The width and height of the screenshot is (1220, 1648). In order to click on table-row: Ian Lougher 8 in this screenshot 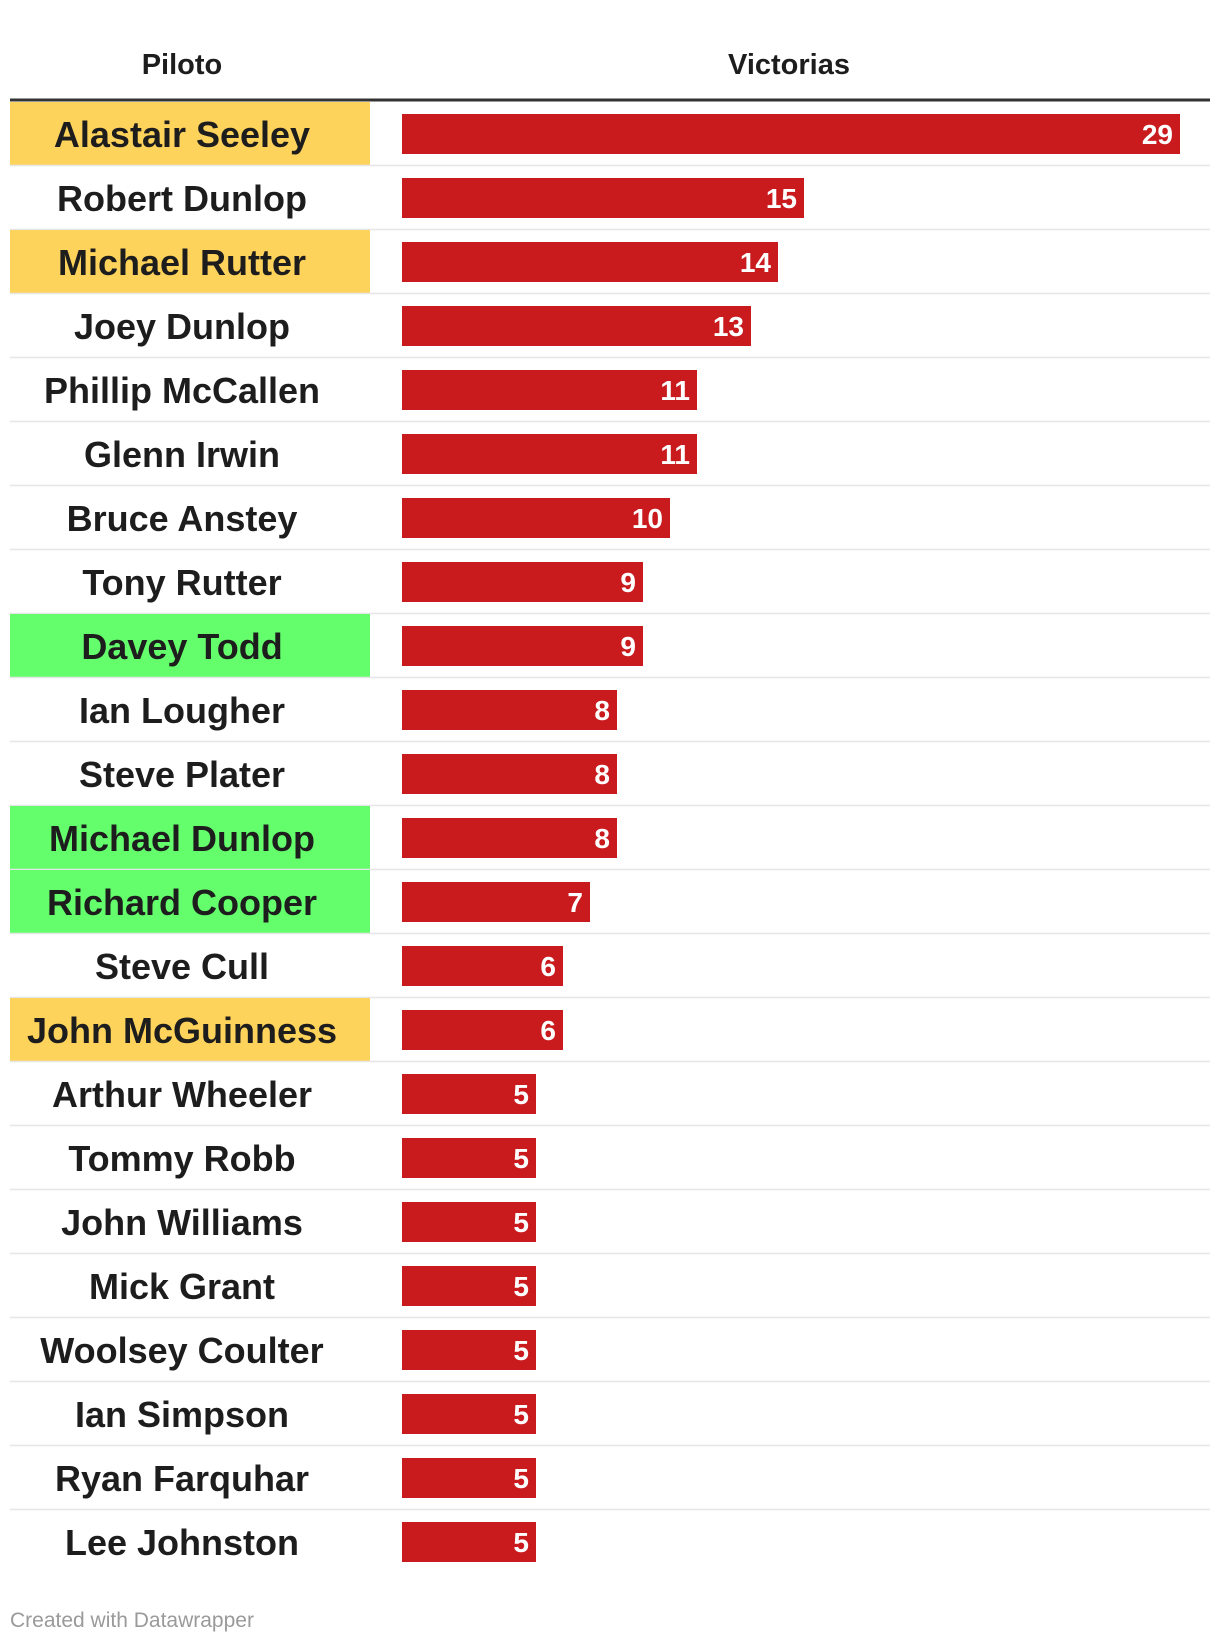, I will do `click(610, 716)`.